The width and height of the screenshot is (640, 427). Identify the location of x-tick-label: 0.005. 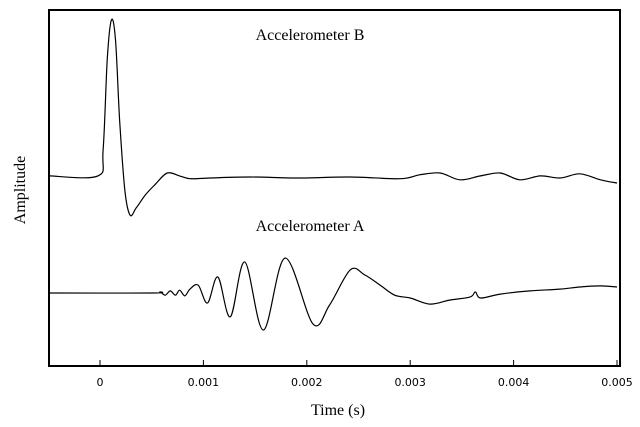
(617, 382).